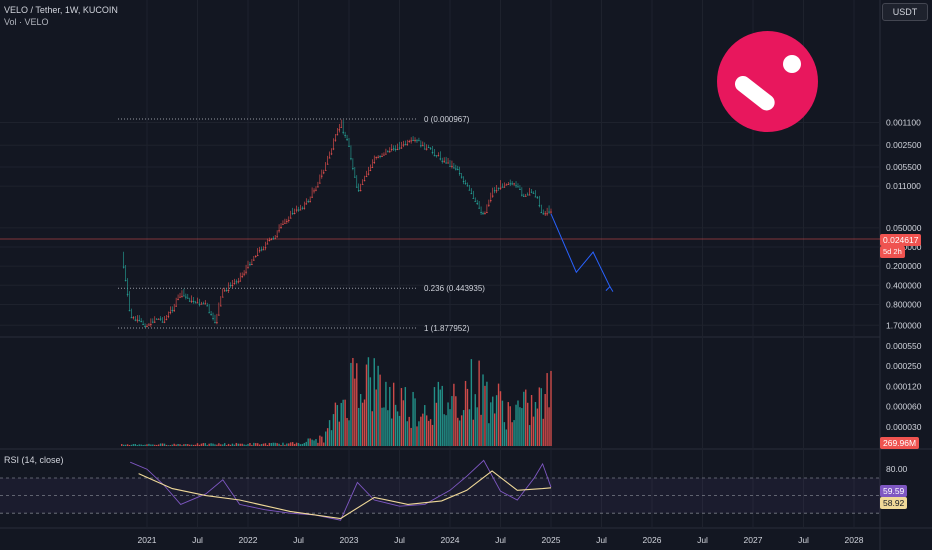 This screenshot has width=932, height=550. I want to click on price-tick-label: 0.002500, so click(904, 145).